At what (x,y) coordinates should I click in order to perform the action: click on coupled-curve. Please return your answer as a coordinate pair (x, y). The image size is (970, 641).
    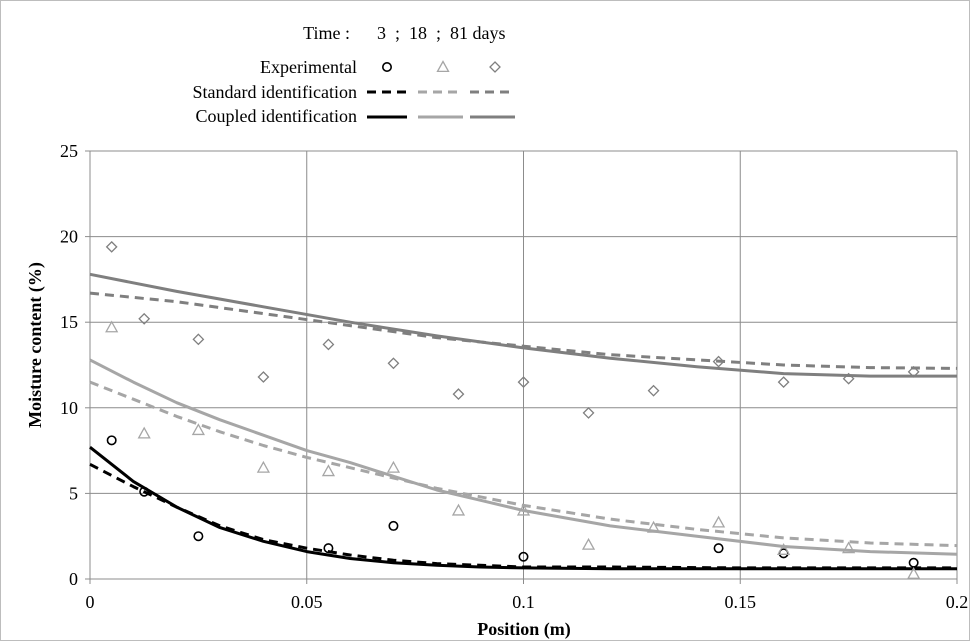
    Looking at the image, I should click on (523, 325).